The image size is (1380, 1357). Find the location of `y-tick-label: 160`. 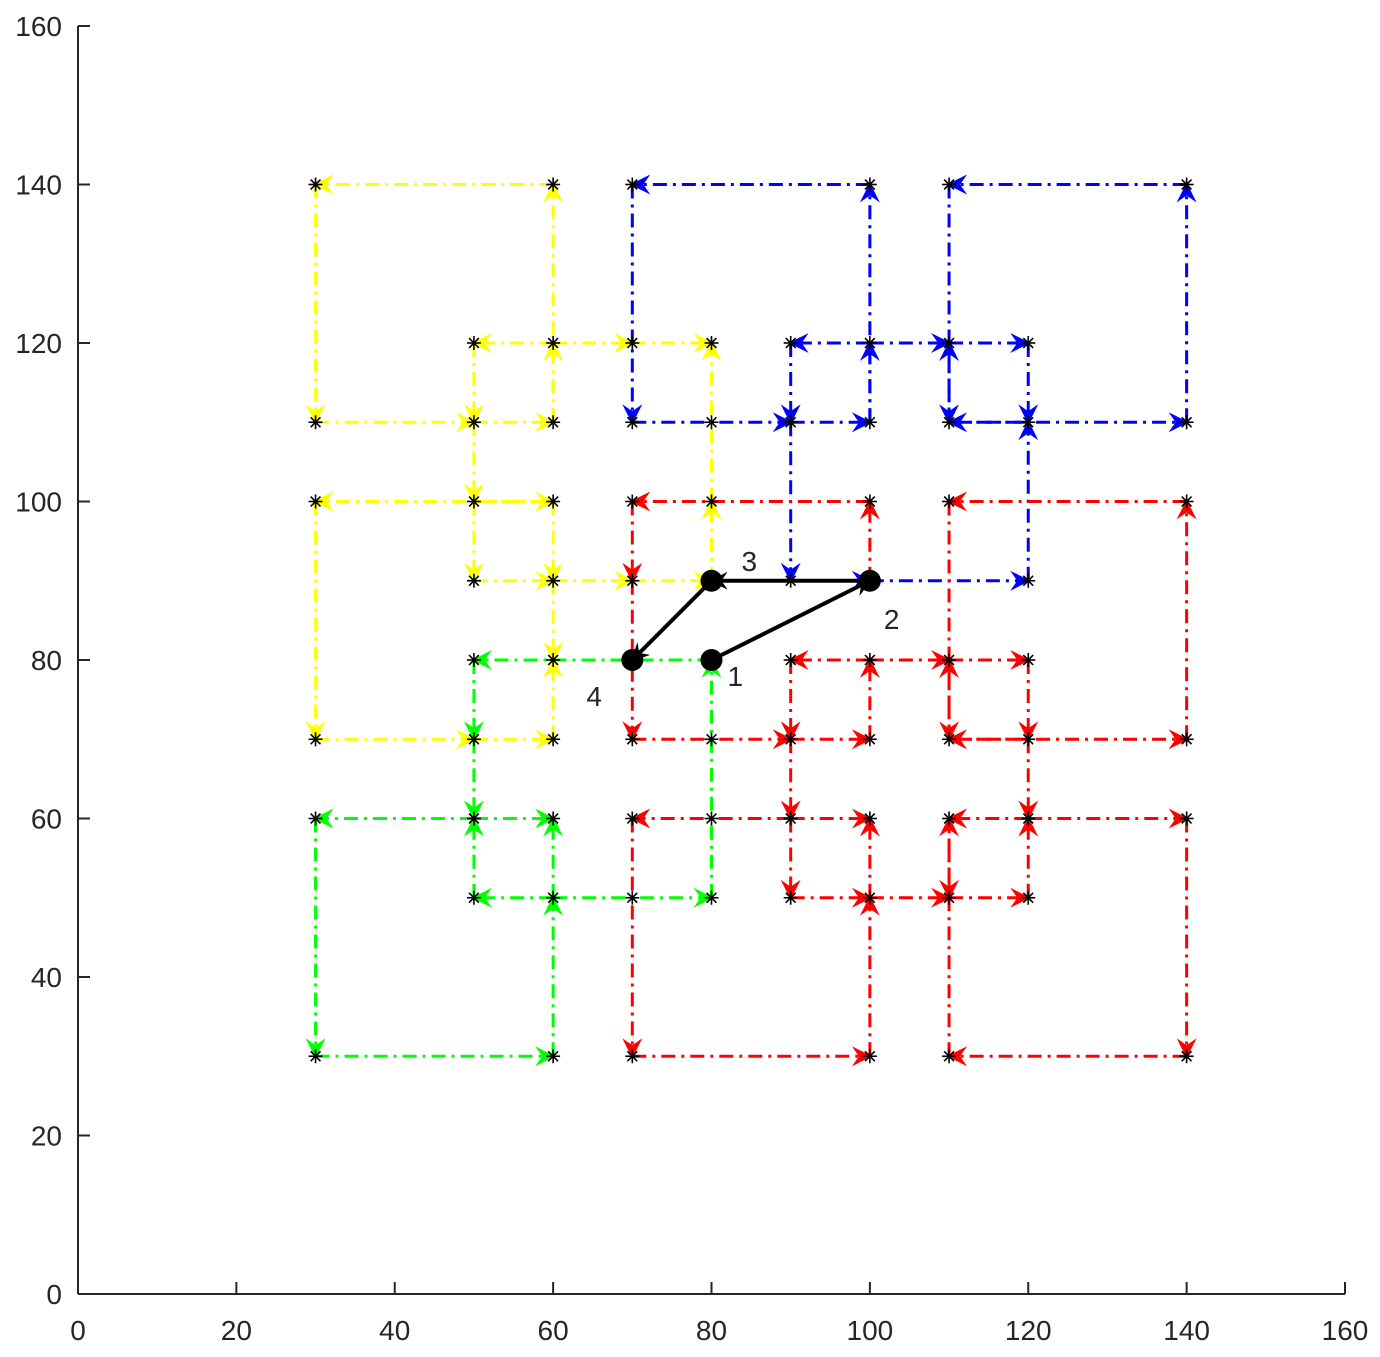

y-tick-label: 160 is located at coordinates (38, 26).